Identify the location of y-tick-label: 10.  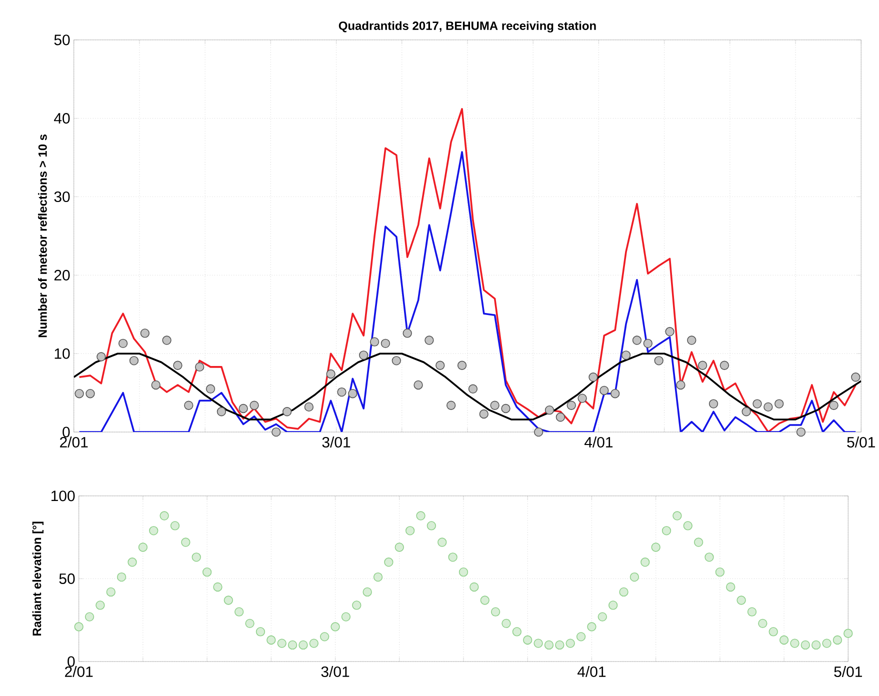
(62, 353).